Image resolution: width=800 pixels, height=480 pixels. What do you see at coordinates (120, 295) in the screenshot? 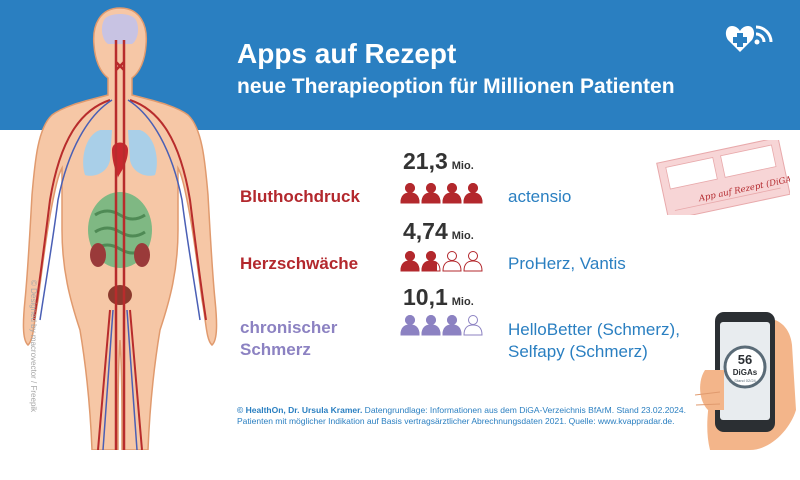
I see `bladder` at bounding box center [120, 295].